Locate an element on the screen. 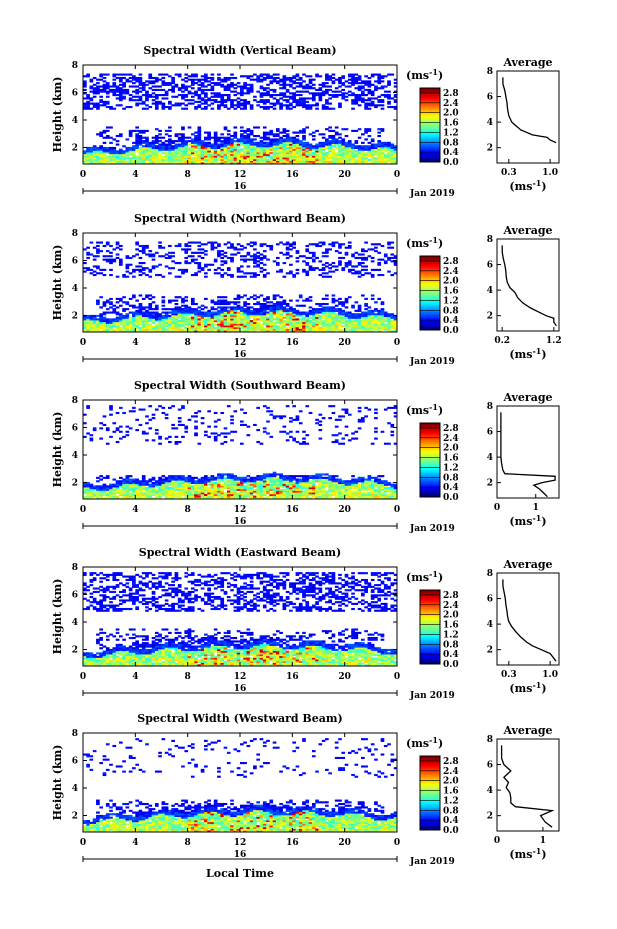  average-title: Average is located at coordinates (527, 230).